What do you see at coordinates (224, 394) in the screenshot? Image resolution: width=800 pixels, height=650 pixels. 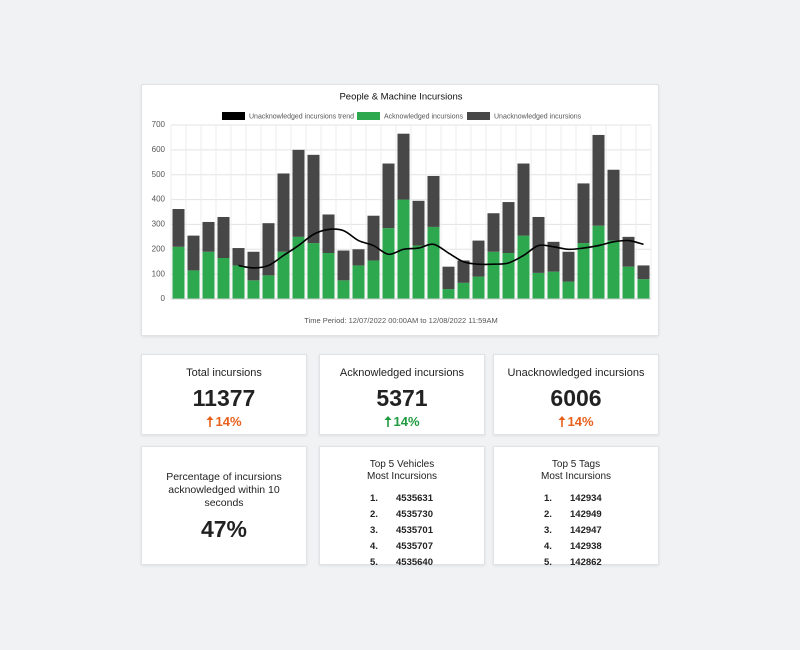 I see `stat-card: Total incursions 11377 14%` at bounding box center [224, 394].